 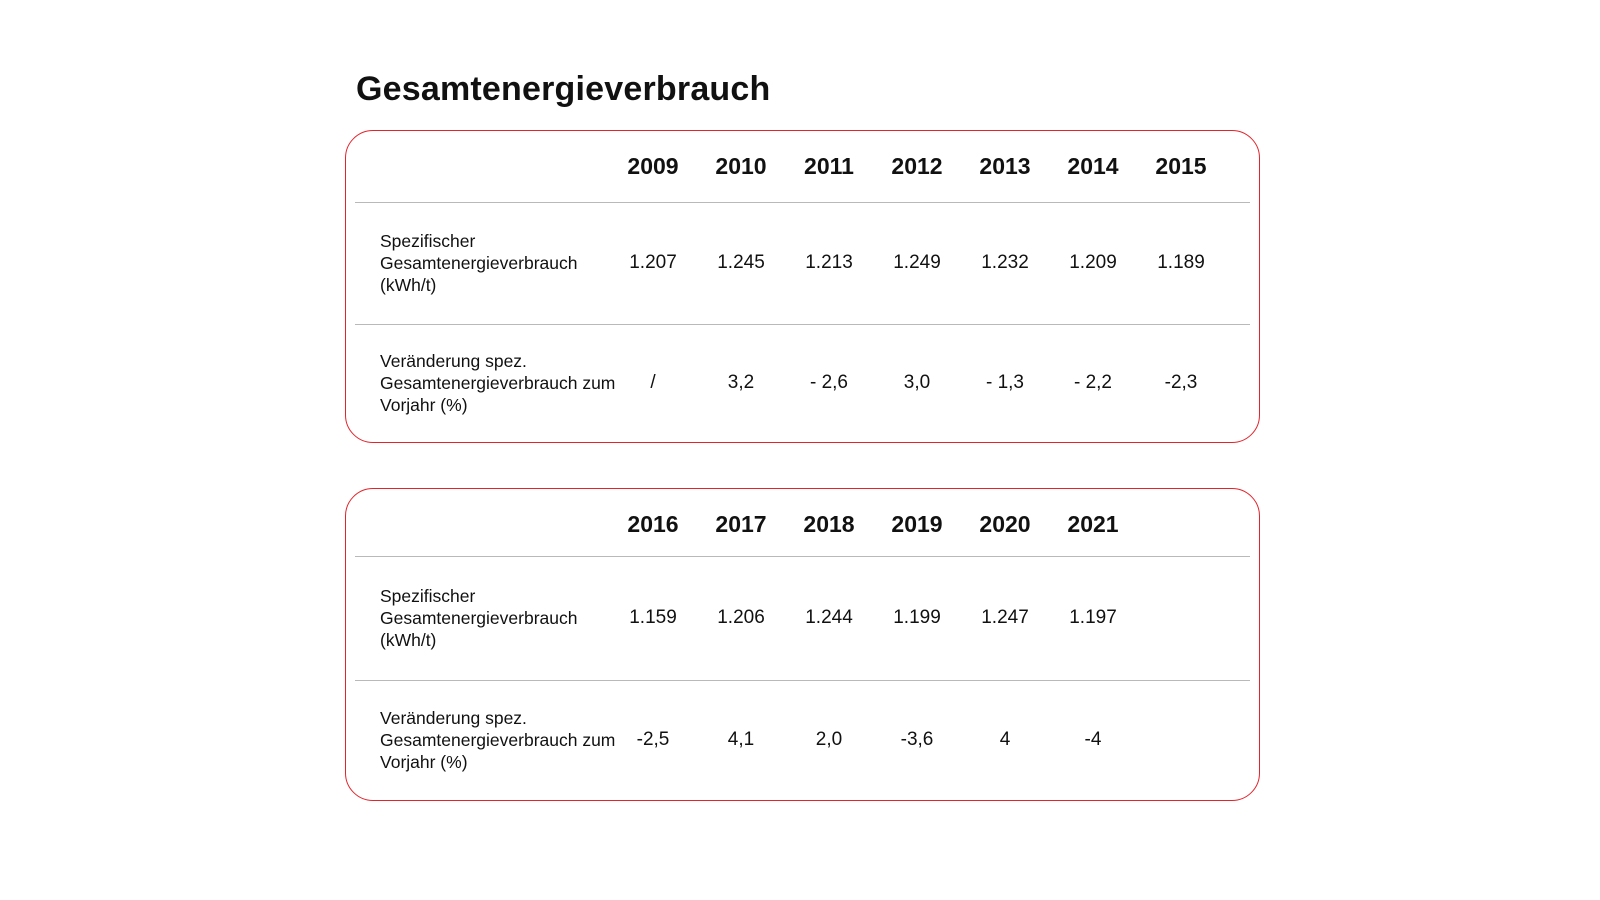 What do you see at coordinates (741, 262) in the screenshot?
I see `table-cell: 1.245` at bounding box center [741, 262].